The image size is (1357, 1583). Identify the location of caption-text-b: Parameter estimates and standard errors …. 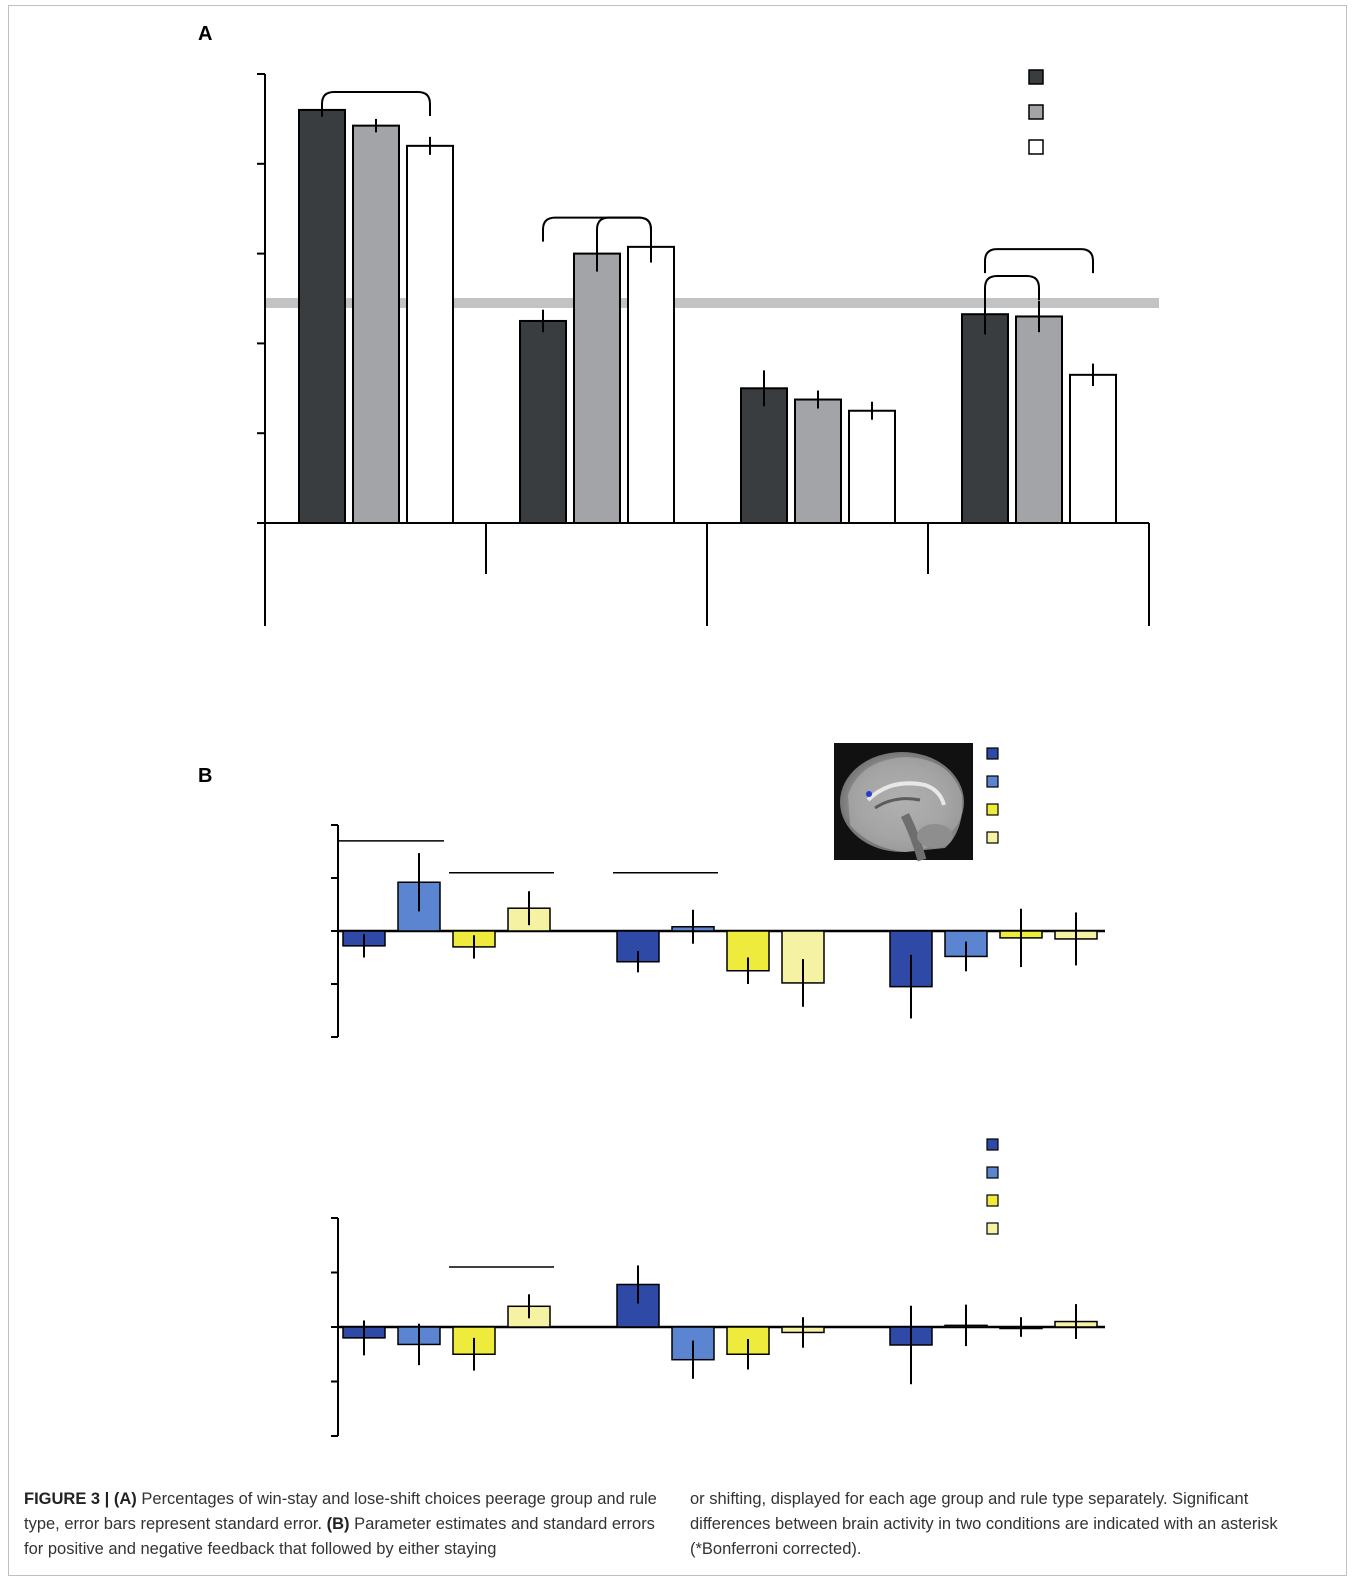
(339, 1536).